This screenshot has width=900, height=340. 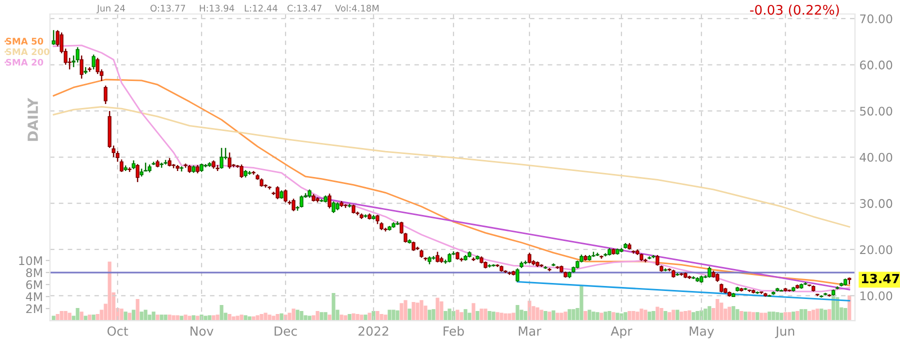 I want to click on text: O:13.77, so click(x=168, y=8).